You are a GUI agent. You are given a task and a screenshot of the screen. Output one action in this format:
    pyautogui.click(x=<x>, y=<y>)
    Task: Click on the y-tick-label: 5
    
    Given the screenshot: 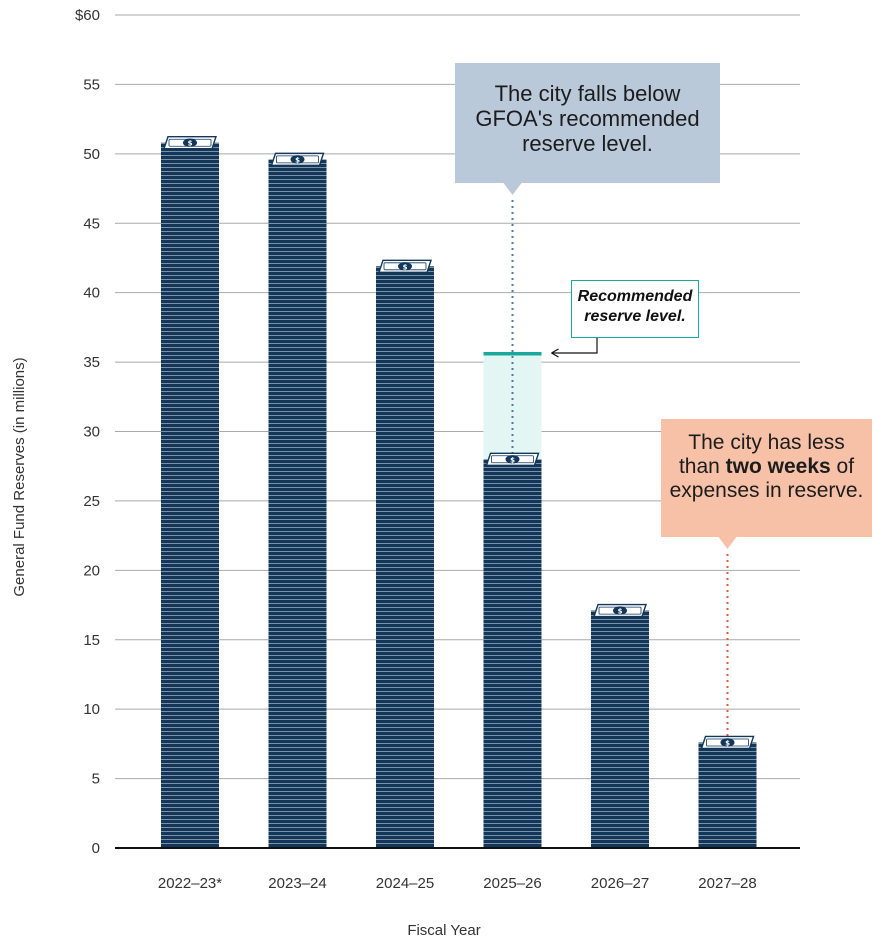 What is the action you would take?
    pyautogui.click(x=96, y=779)
    